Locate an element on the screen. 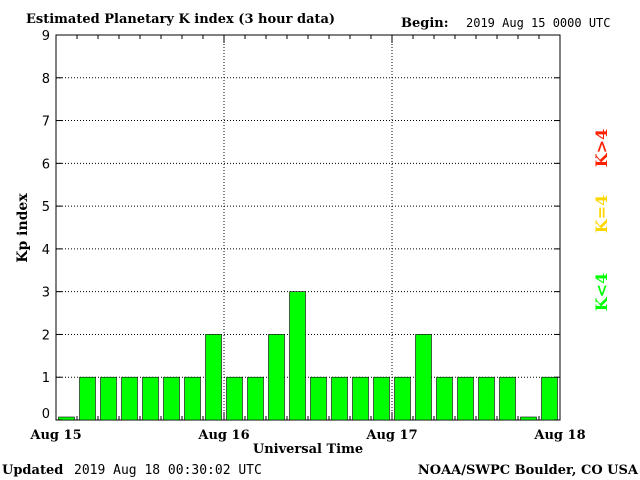 Image resolution: width=640 pixels, height=480 pixels. source-credit: NOAA/SWPC Boulder, CO USA is located at coordinates (528, 470).